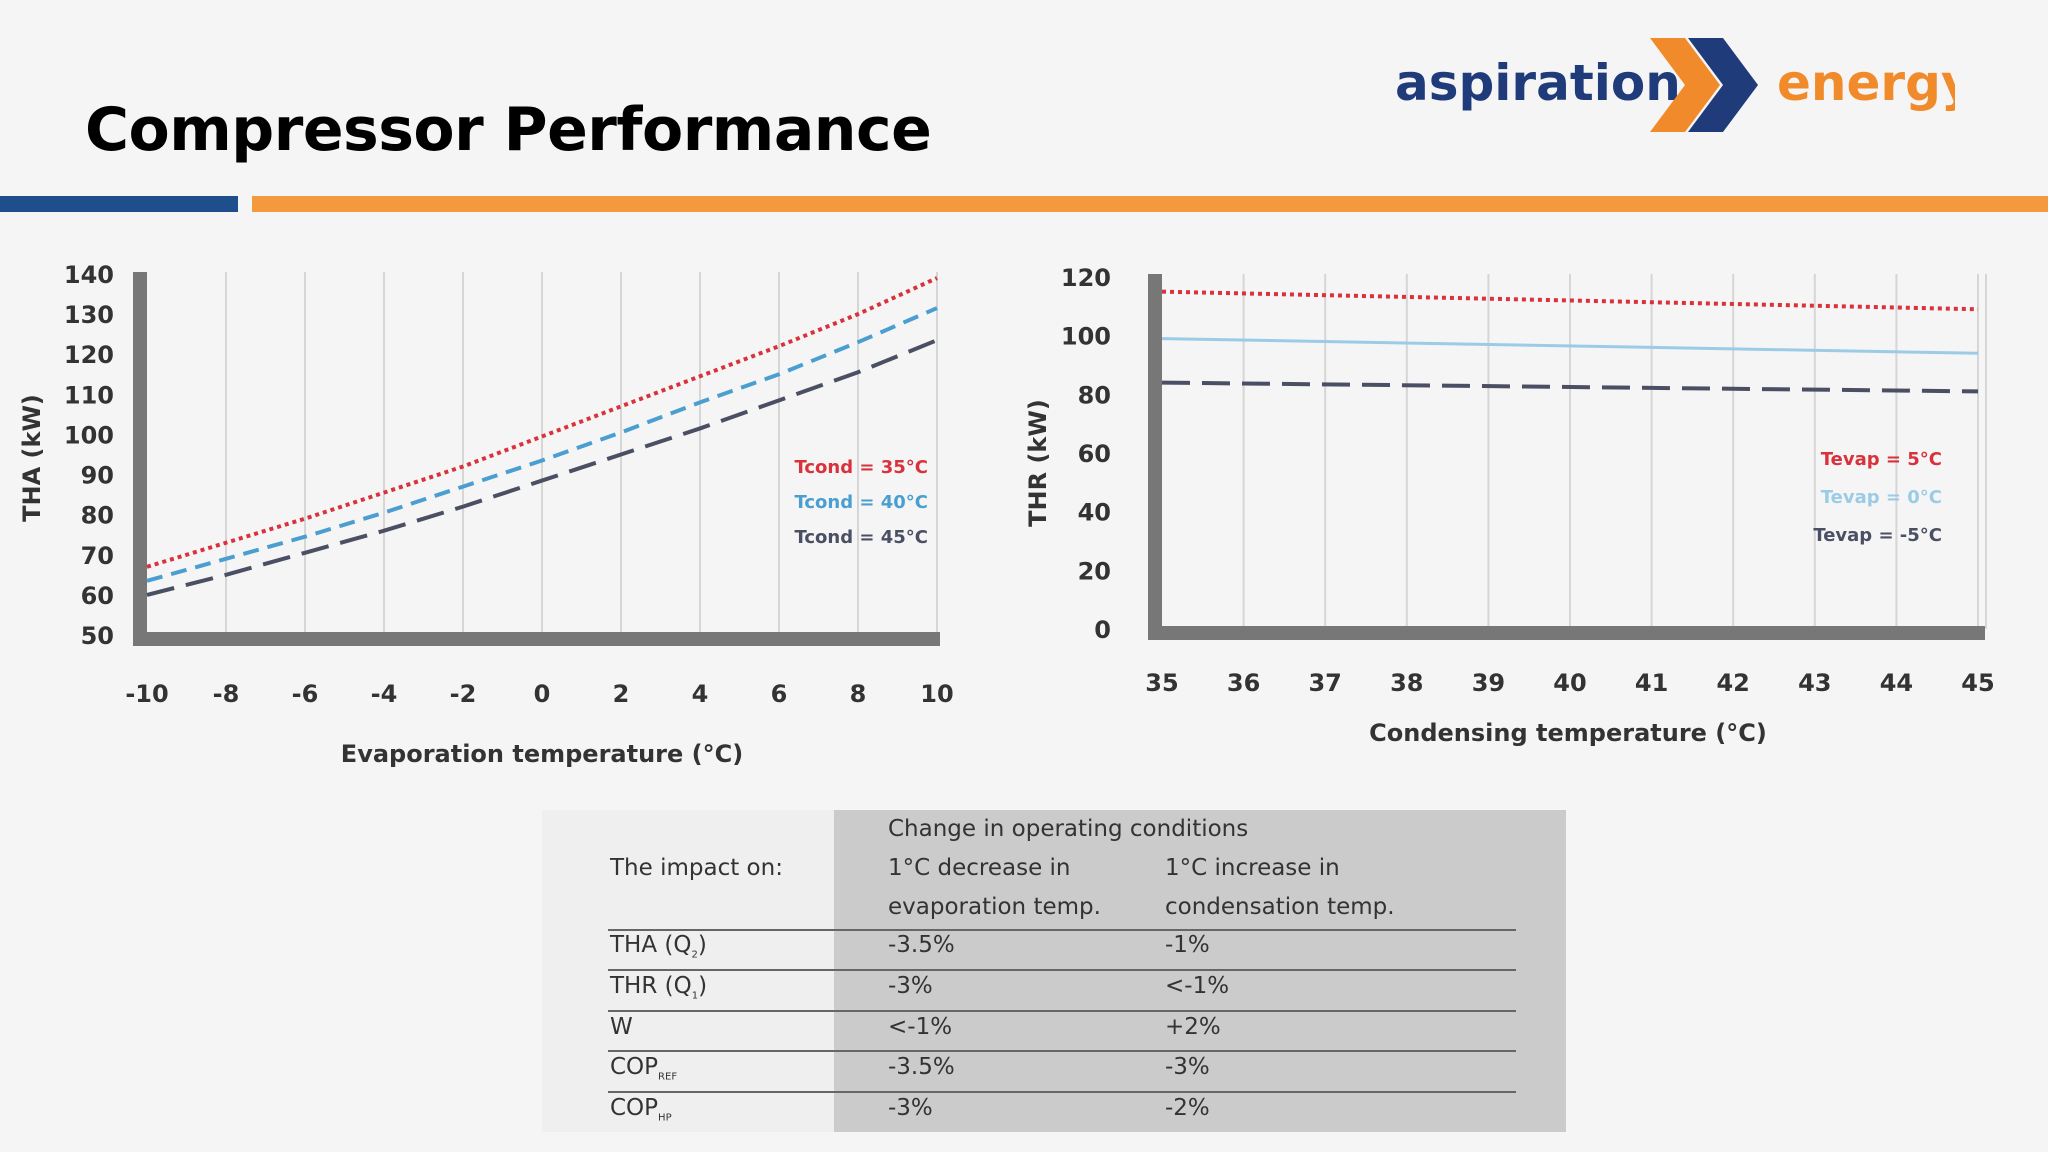 Image resolution: width=2048 pixels, height=1152 pixels. Describe the element at coordinates (97, 516) in the screenshot. I see `tha-y-tick-label: 80` at that location.